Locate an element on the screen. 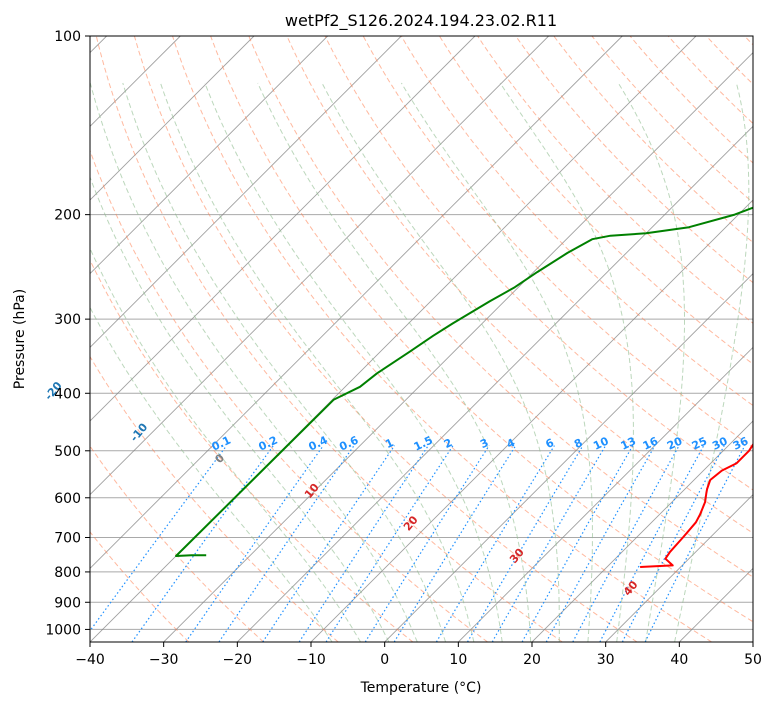  x-tick-label: 10 is located at coordinates (458, 660).